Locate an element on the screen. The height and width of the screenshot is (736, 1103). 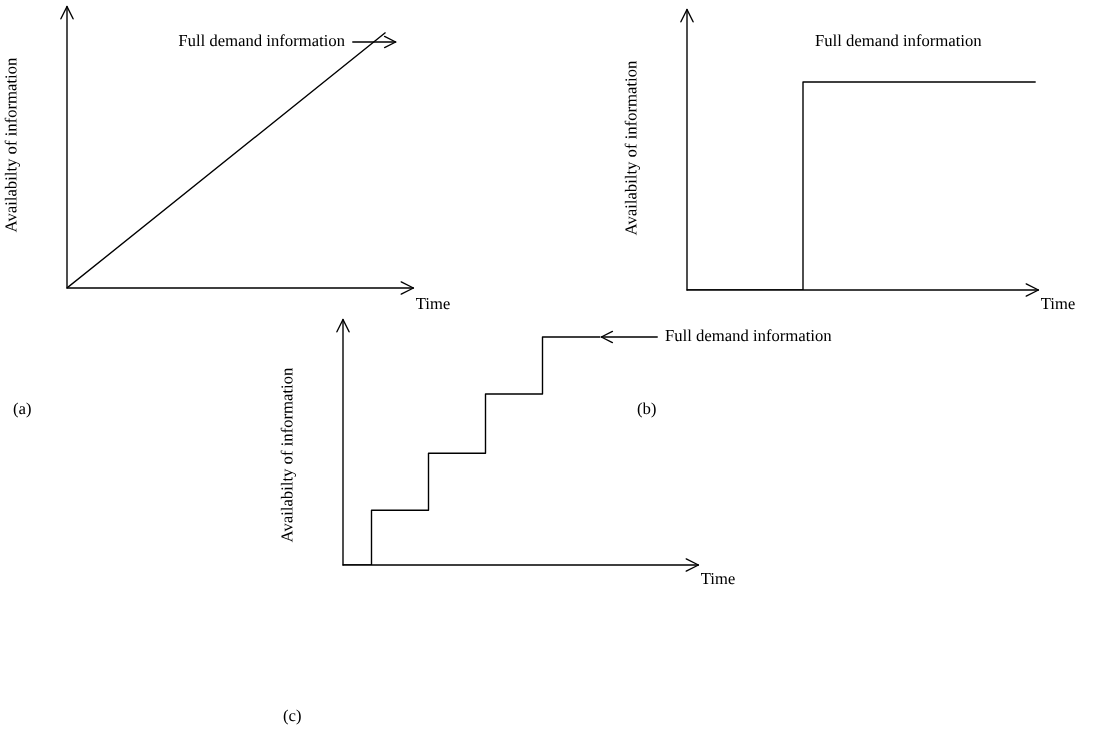
annotation: Full demand information is located at coordinates (261, 40).